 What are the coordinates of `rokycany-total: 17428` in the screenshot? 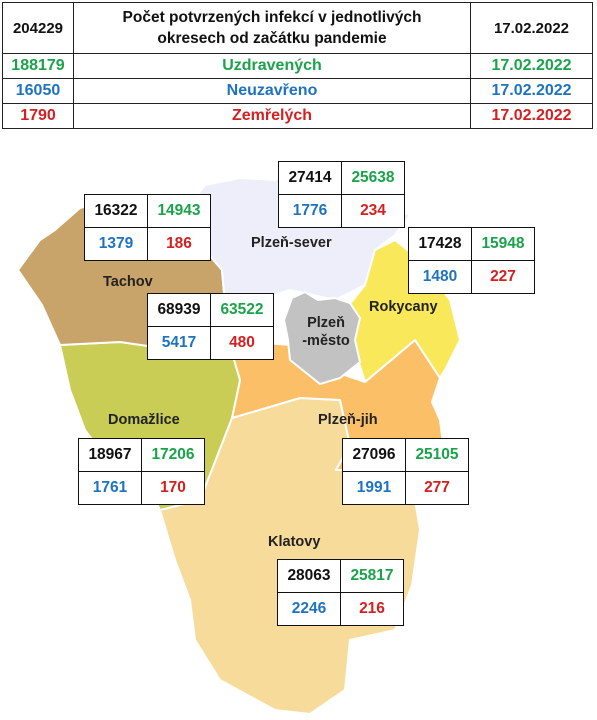 It's located at (440, 244).